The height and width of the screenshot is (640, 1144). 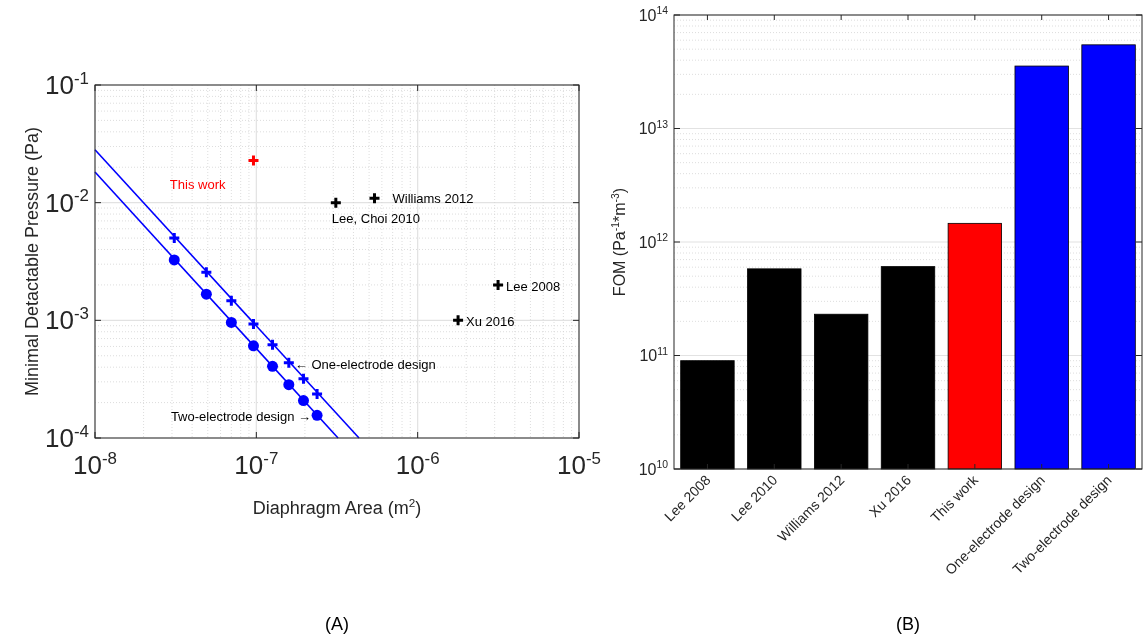 What do you see at coordinates (653, 241) in the screenshot?
I see `y-tick-label: 10$^{12}$` at bounding box center [653, 241].